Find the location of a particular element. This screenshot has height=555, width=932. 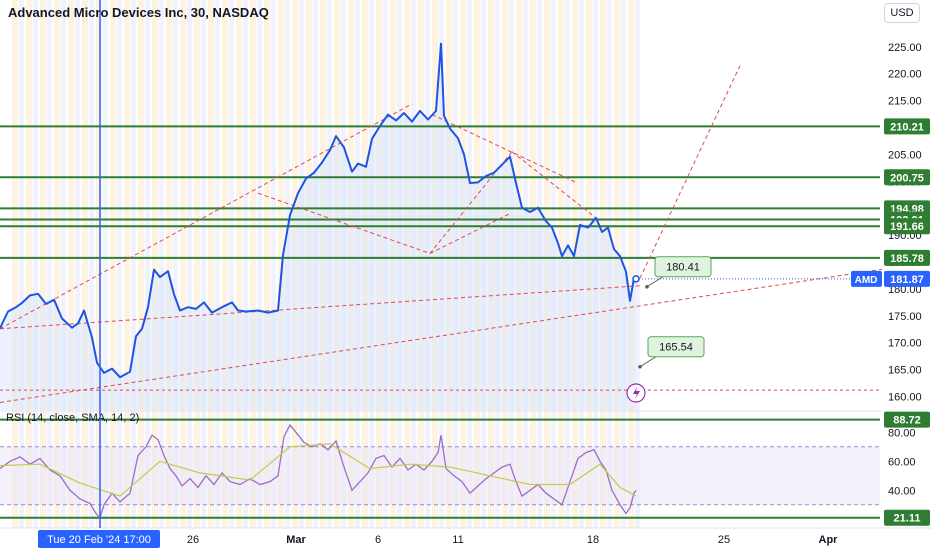

price-tick-label: 175.00 is located at coordinates (905, 317).